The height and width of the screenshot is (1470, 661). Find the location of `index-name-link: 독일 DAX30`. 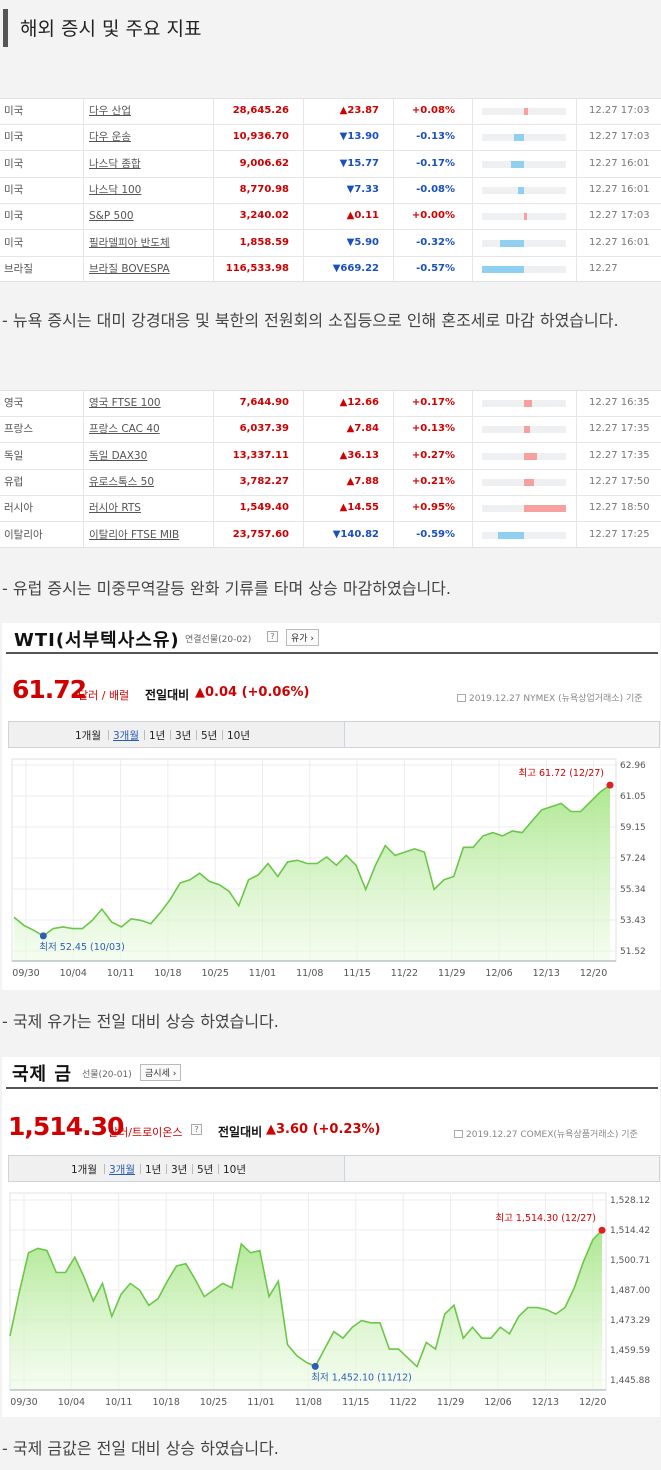

index-name-link: 독일 DAX30 is located at coordinates (118, 455).